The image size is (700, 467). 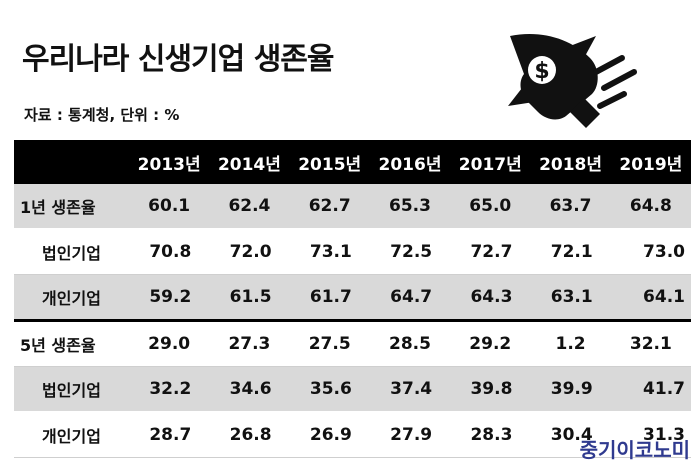 What do you see at coordinates (491, 389) in the screenshot?
I see `table-cell: 39.8` at bounding box center [491, 389].